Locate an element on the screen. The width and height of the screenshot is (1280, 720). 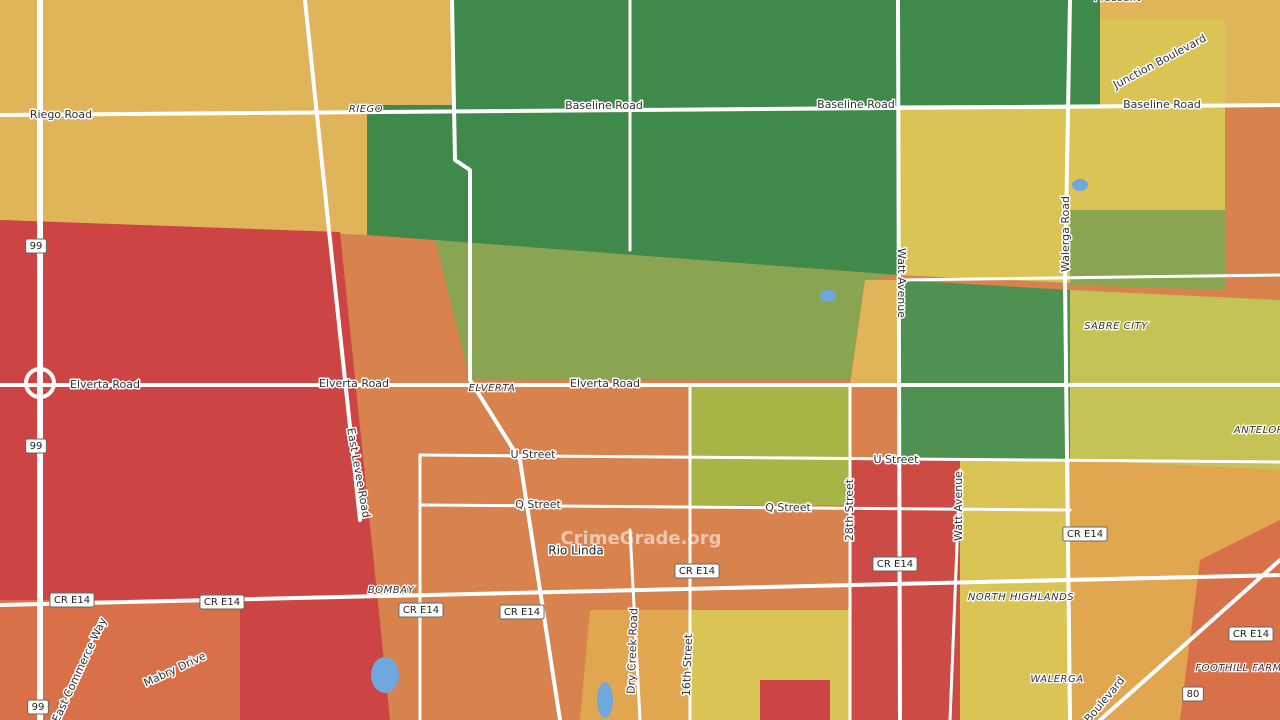
shield-label: 80 is located at coordinates (1193, 694).